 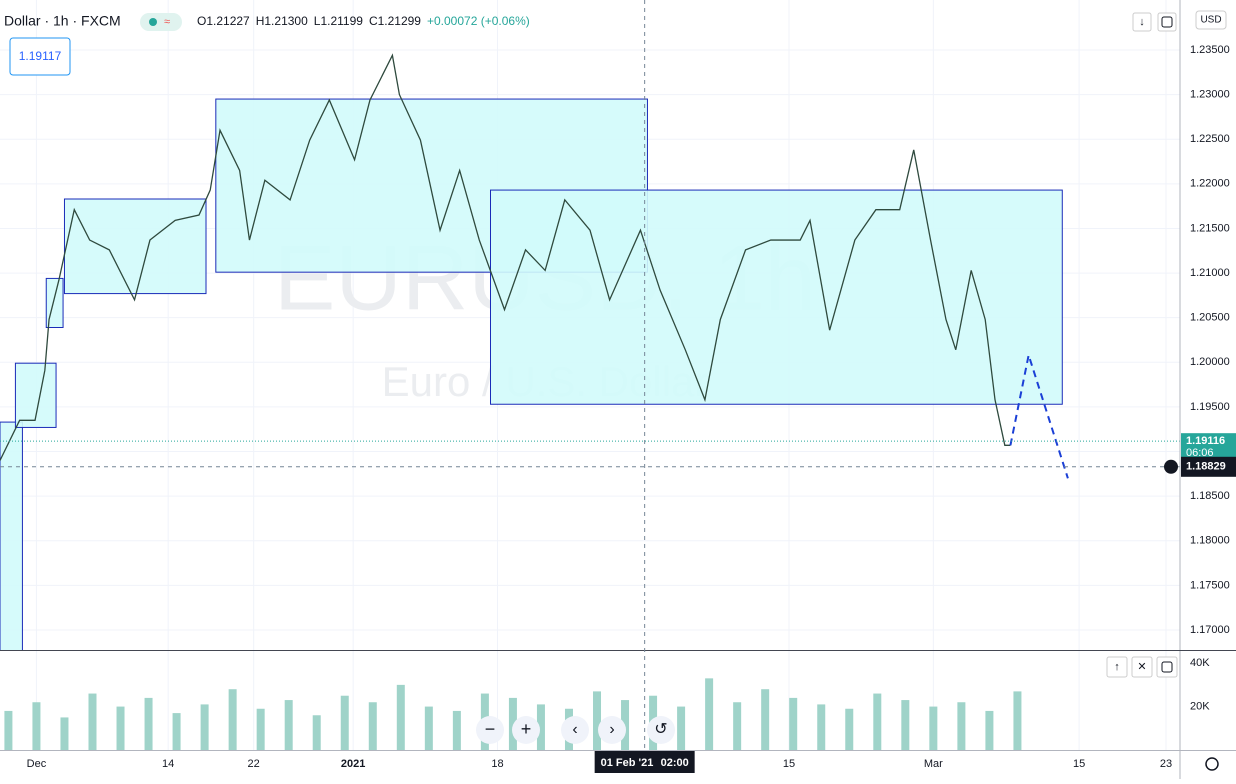 I want to click on crosshair-time-box, so click(x=644, y=762).